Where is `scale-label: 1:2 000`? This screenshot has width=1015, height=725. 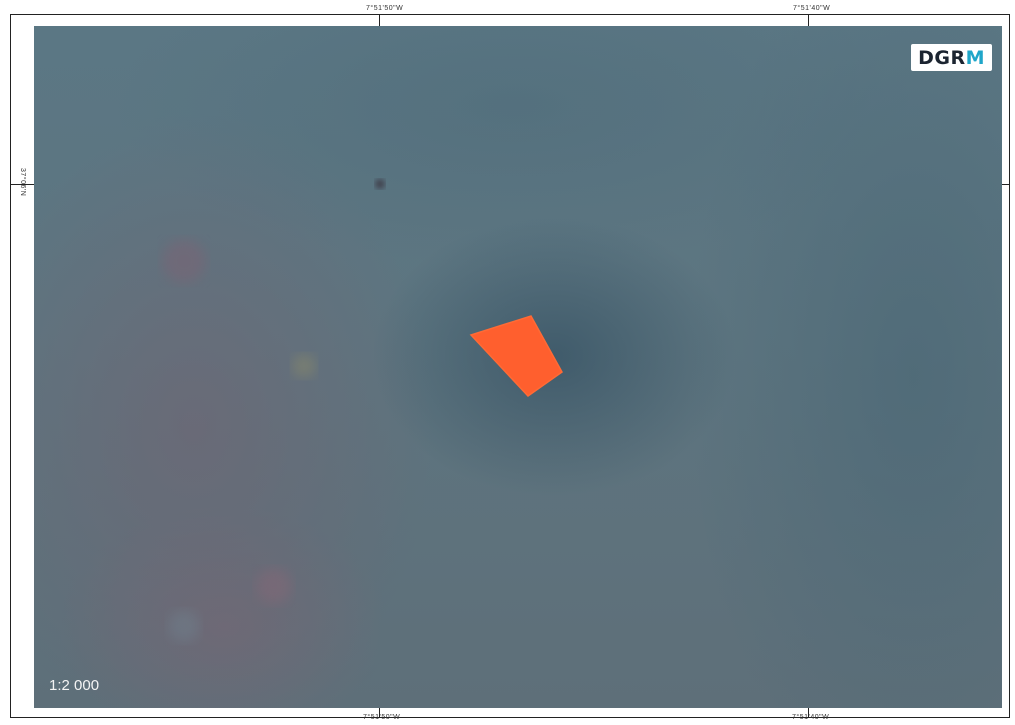 scale-label: 1:2 000 is located at coordinates (74, 685).